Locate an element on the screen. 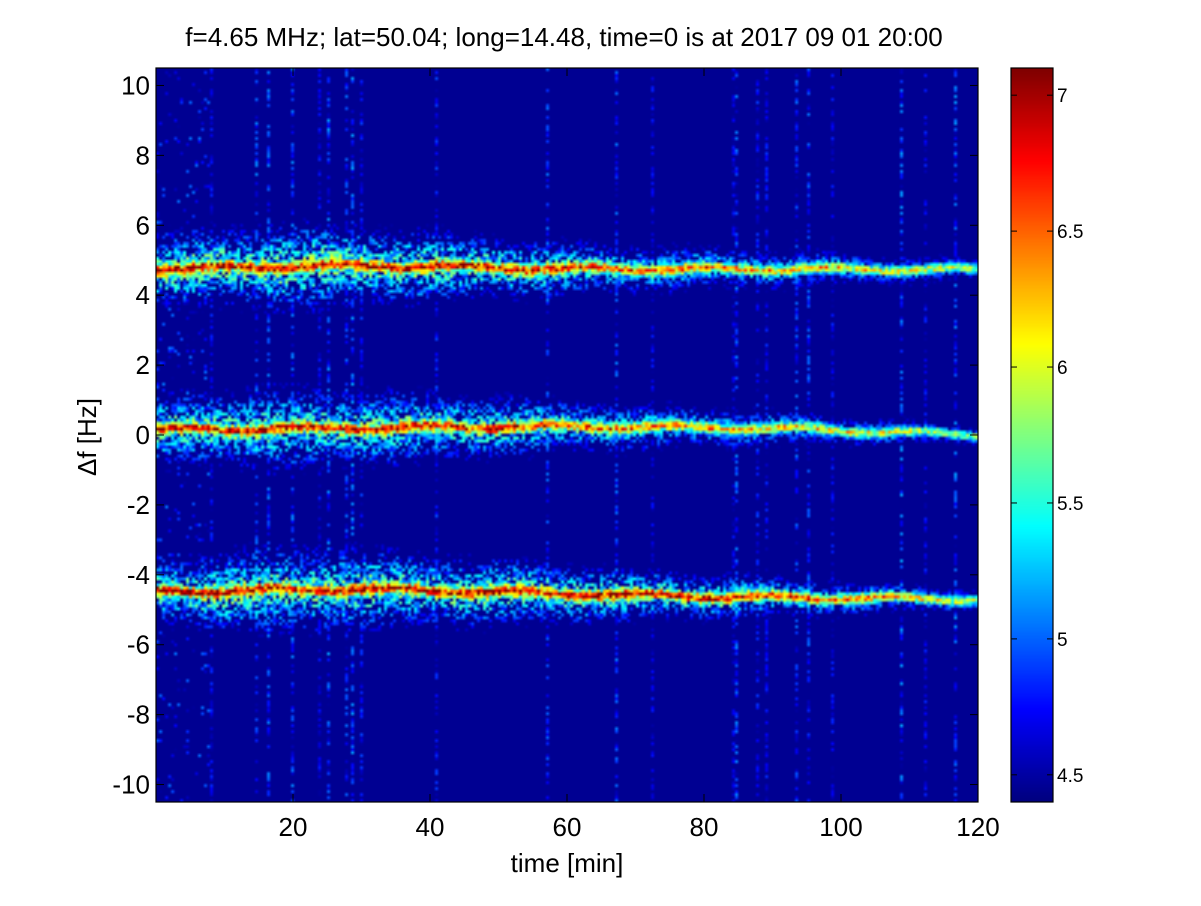  colorbar-tick-label: 5 is located at coordinates (1062, 640).